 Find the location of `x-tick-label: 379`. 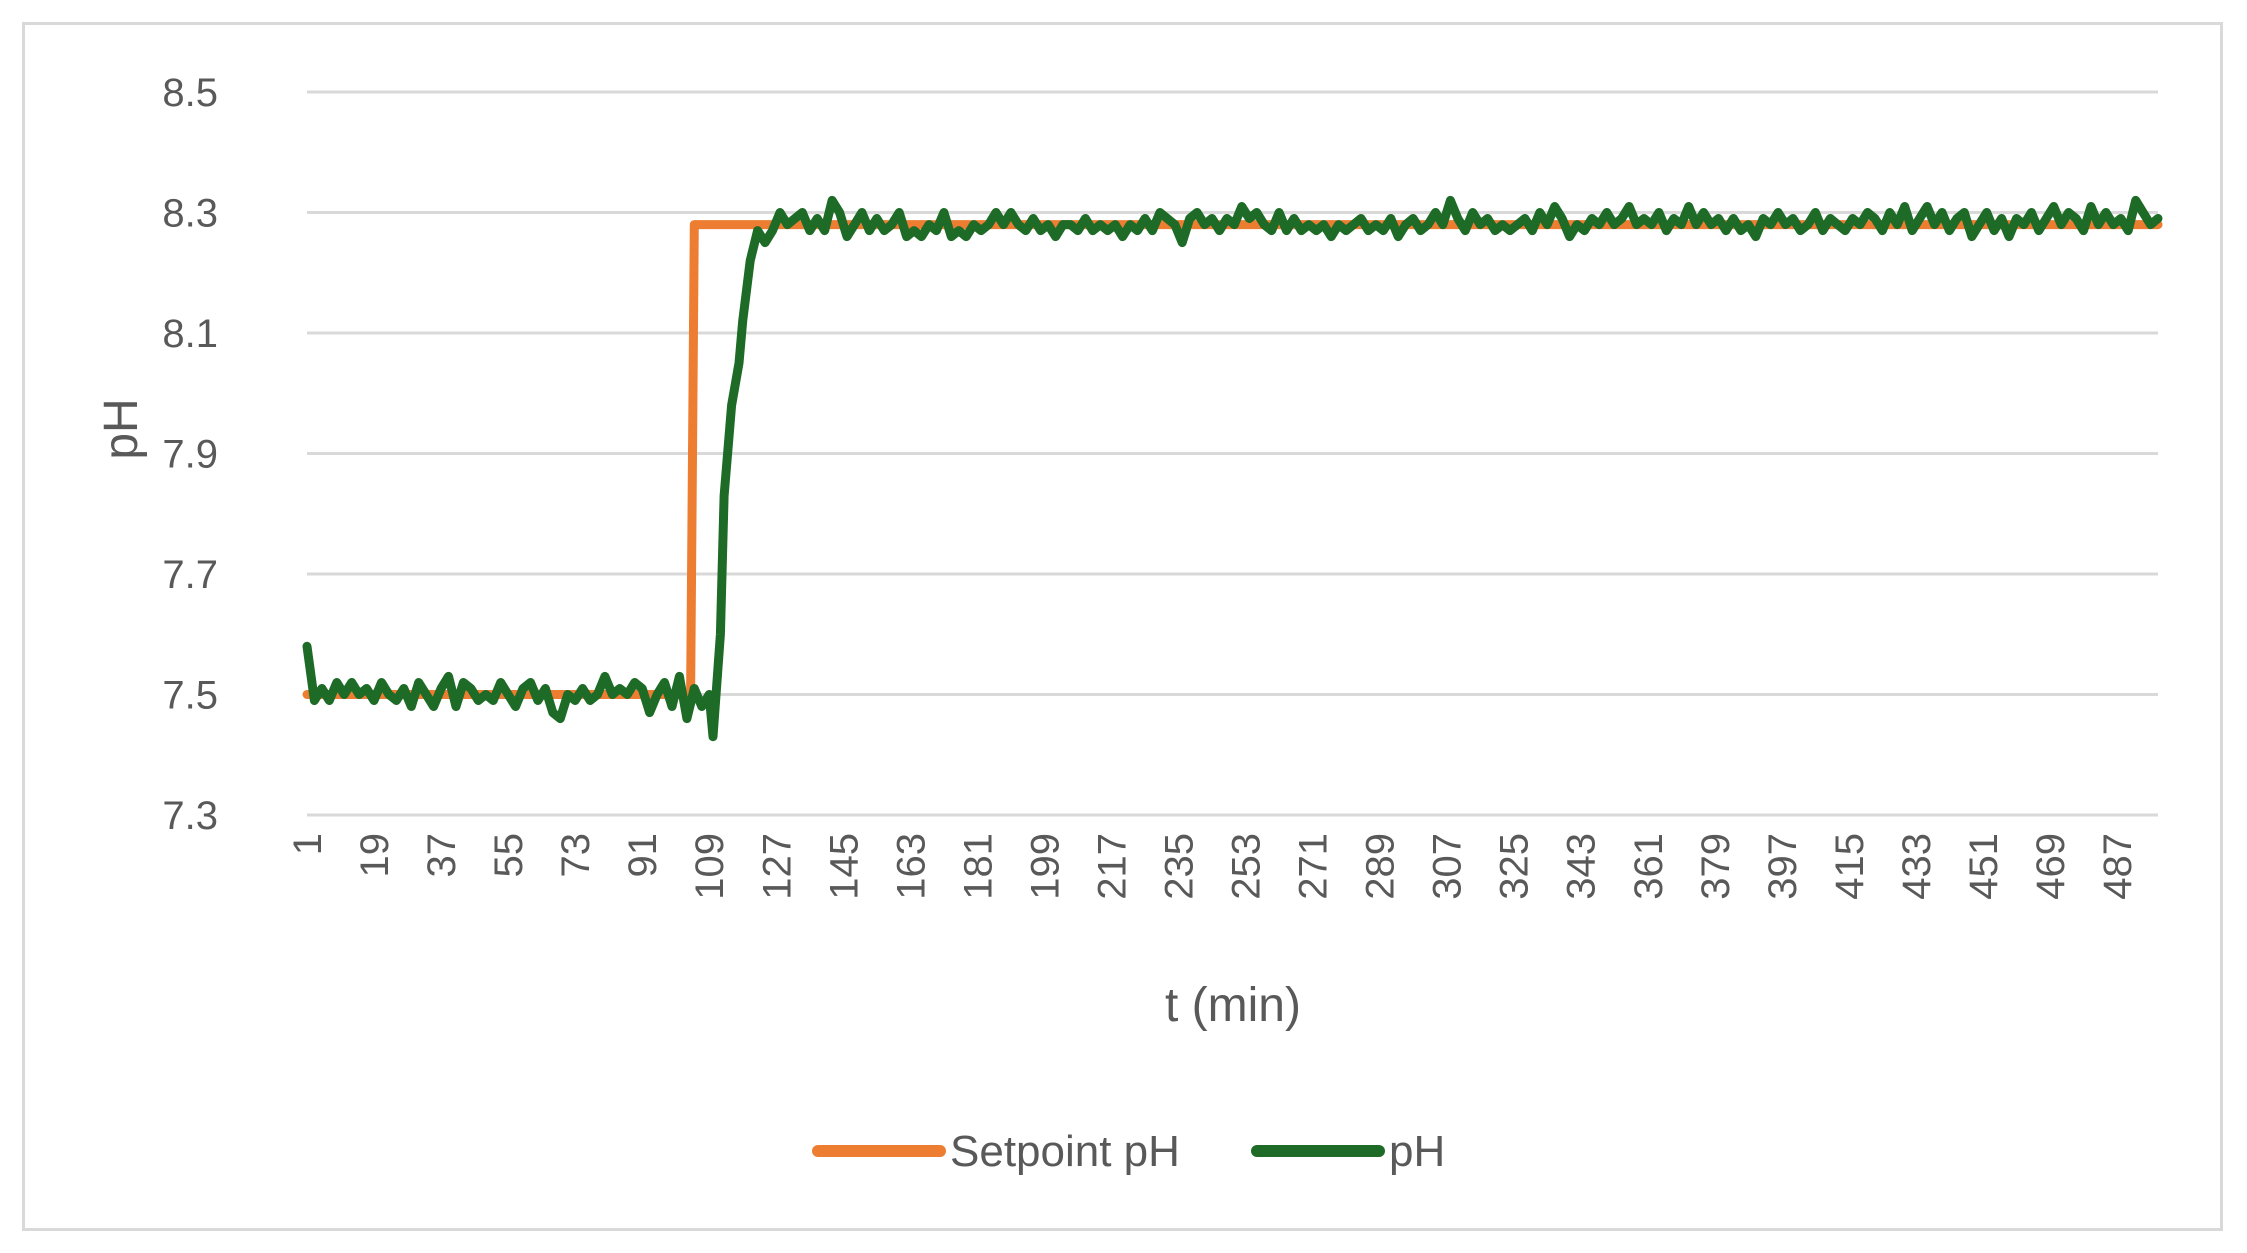

x-tick-label: 379 is located at coordinates (1716, 866).